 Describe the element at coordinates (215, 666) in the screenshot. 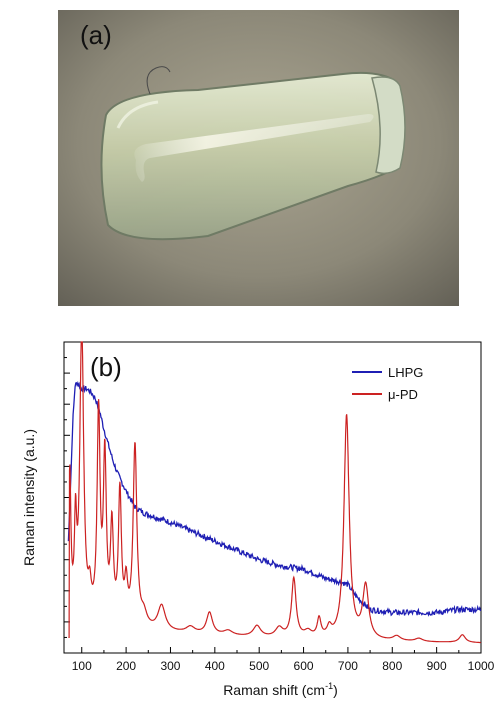

I see `x-tick-label: 400` at that location.